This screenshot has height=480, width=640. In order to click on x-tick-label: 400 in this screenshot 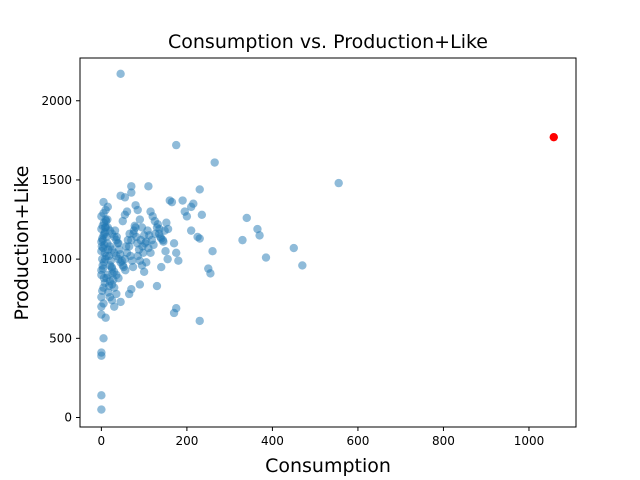, I will do `click(272, 441)`.